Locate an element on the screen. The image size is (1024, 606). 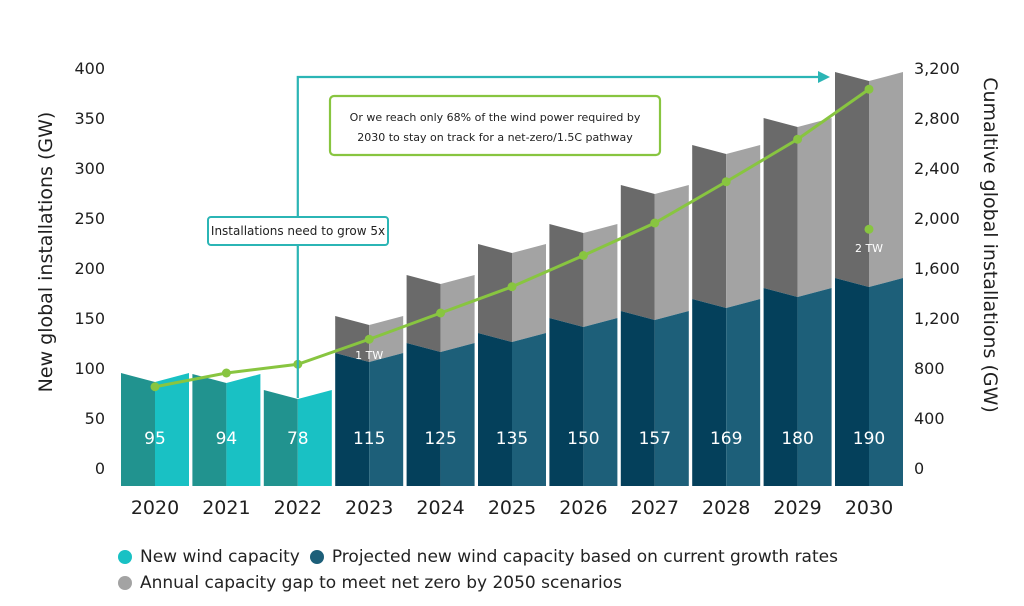
bar-2024: 125 is located at coordinates (440, 380).